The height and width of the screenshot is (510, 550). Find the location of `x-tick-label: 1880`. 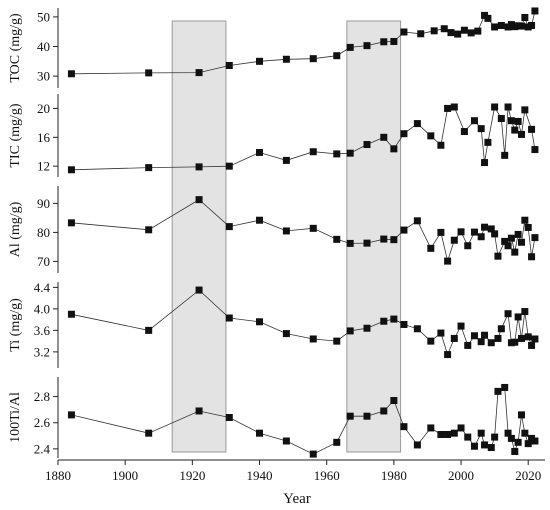

x-tick-label: 1880 is located at coordinates (58, 475).